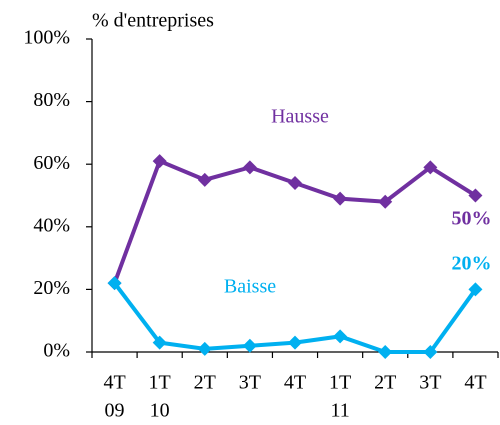 This screenshot has height=425, width=500. I want to click on y-tick-label: 0%, so click(56, 351).